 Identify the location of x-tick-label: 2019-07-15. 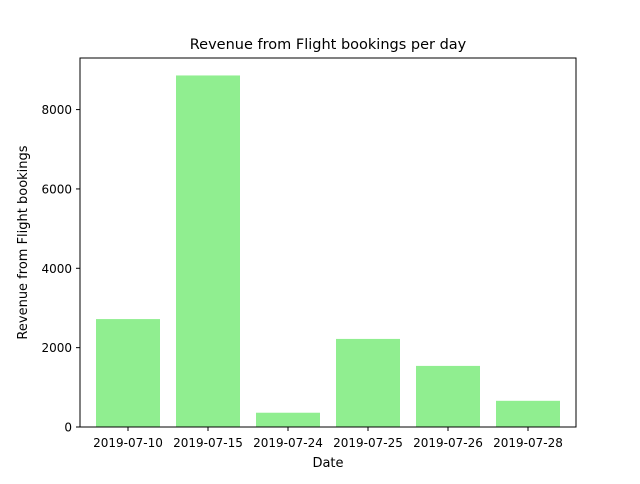
(208, 443).